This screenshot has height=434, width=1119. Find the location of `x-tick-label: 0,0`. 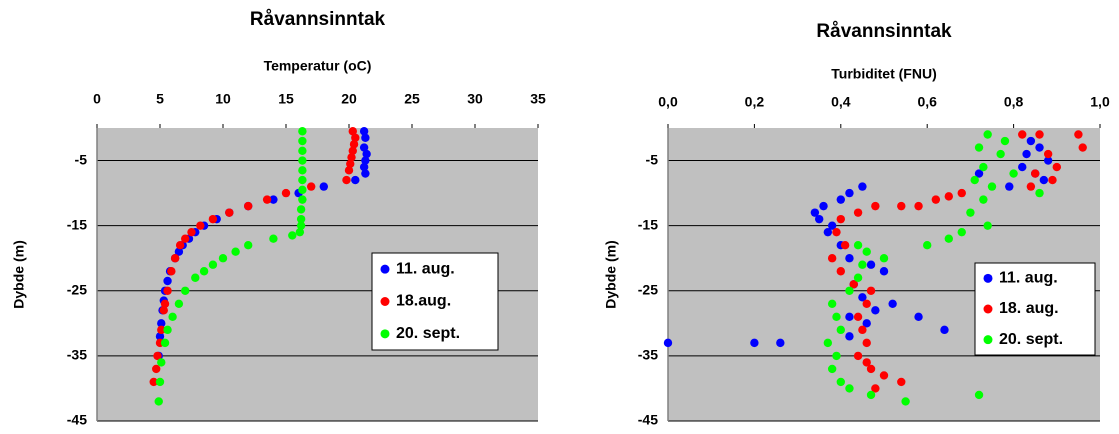

x-tick-label: 0,0 is located at coordinates (668, 102).